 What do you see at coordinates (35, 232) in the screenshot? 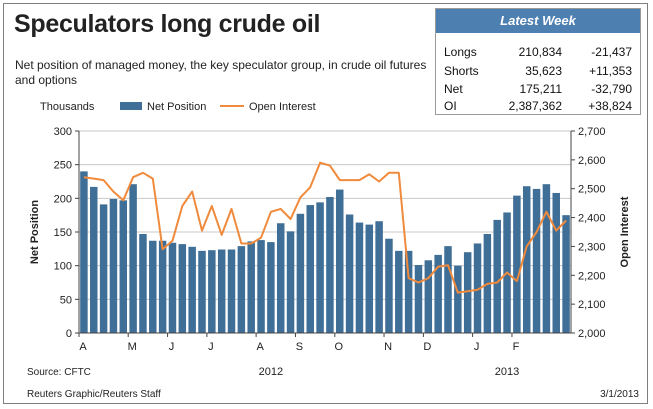
I see `y-axis-title: Net Position` at bounding box center [35, 232].